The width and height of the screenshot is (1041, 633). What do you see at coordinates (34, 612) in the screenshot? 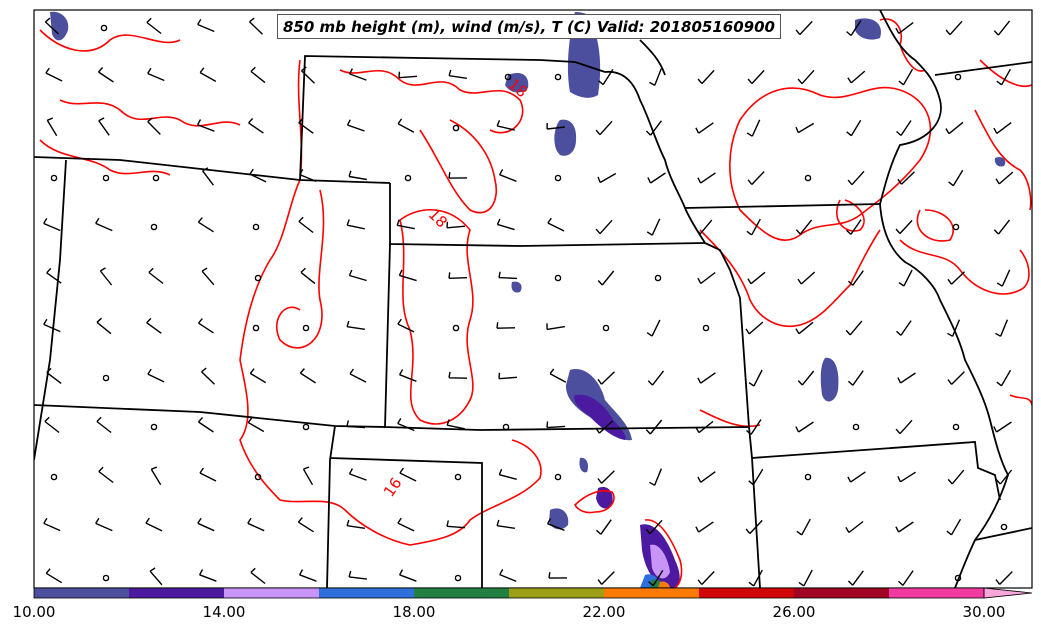
I see `colorbar-tick-label: 10.00` at bounding box center [34, 612].